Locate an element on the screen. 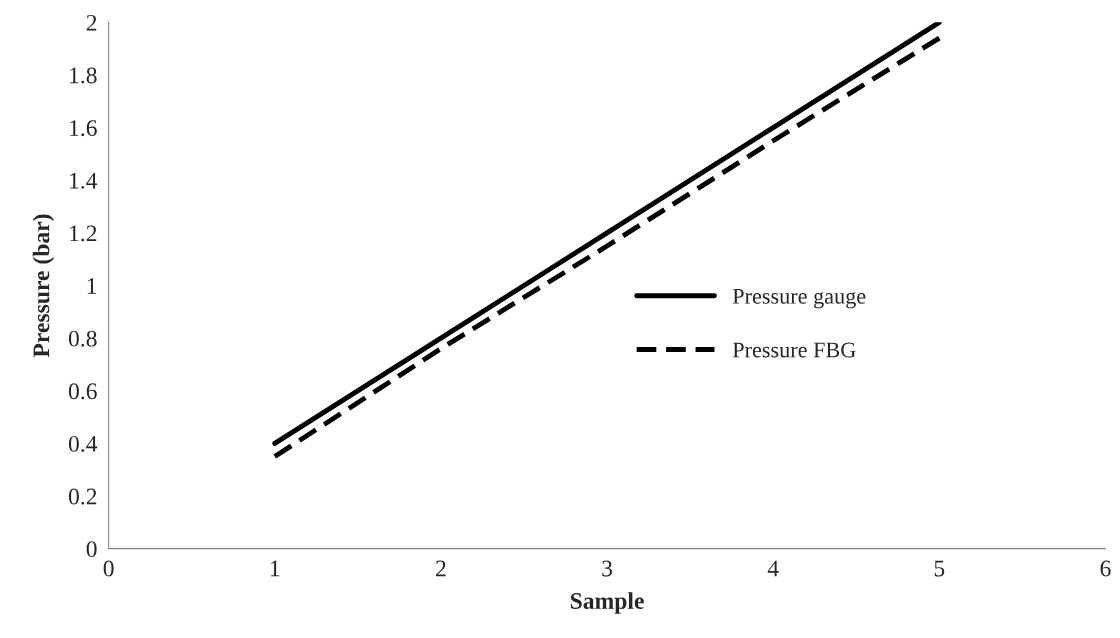  x-tick-label: 6 is located at coordinates (1105, 568).